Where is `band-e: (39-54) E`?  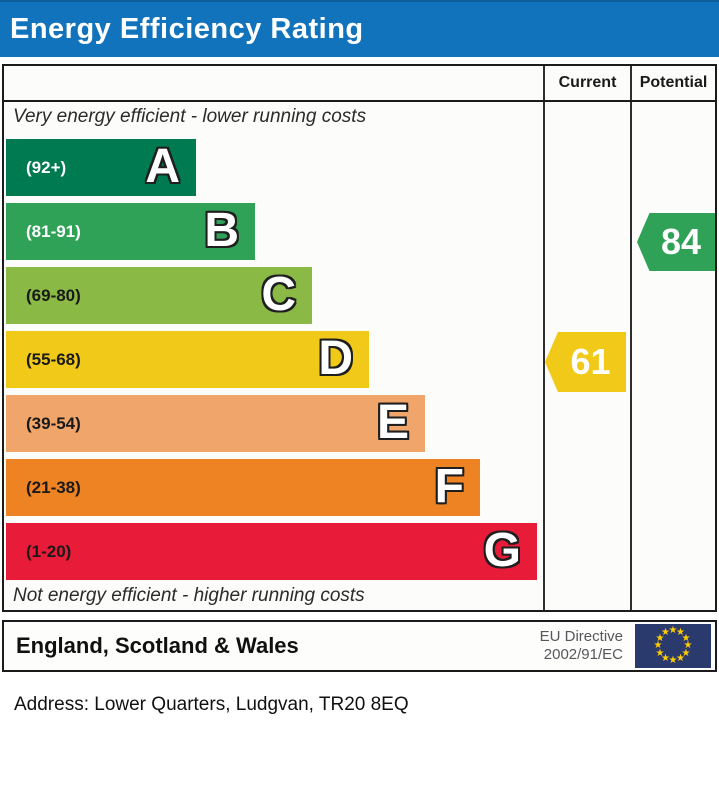
band-e: (39-54) E is located at coordinates (215, 423).